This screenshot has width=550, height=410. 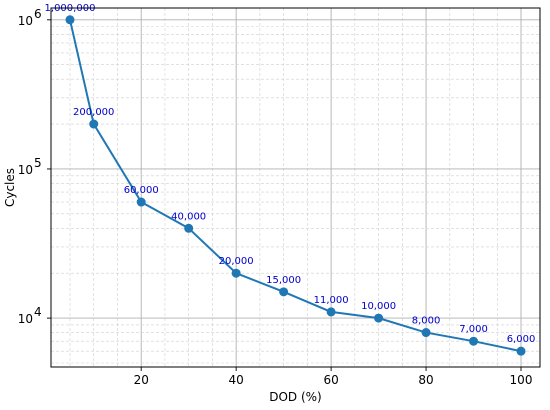 I want to click on data-label: 15,000, so click(x=283, y=280).